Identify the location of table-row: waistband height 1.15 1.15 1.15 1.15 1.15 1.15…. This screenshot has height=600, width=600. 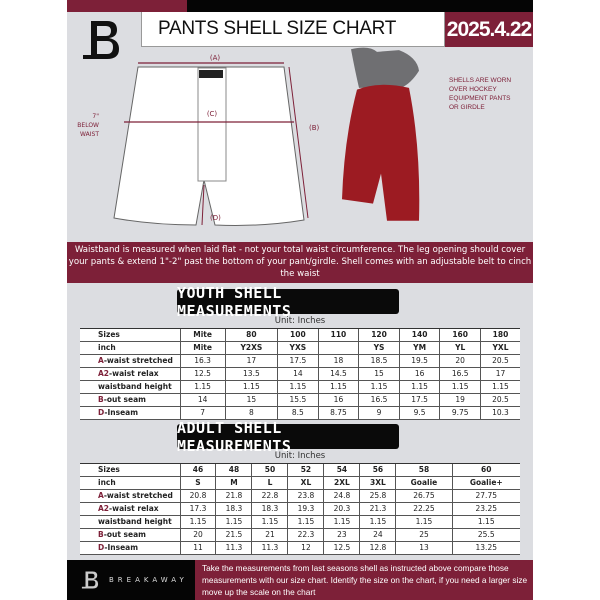
(300, 387).